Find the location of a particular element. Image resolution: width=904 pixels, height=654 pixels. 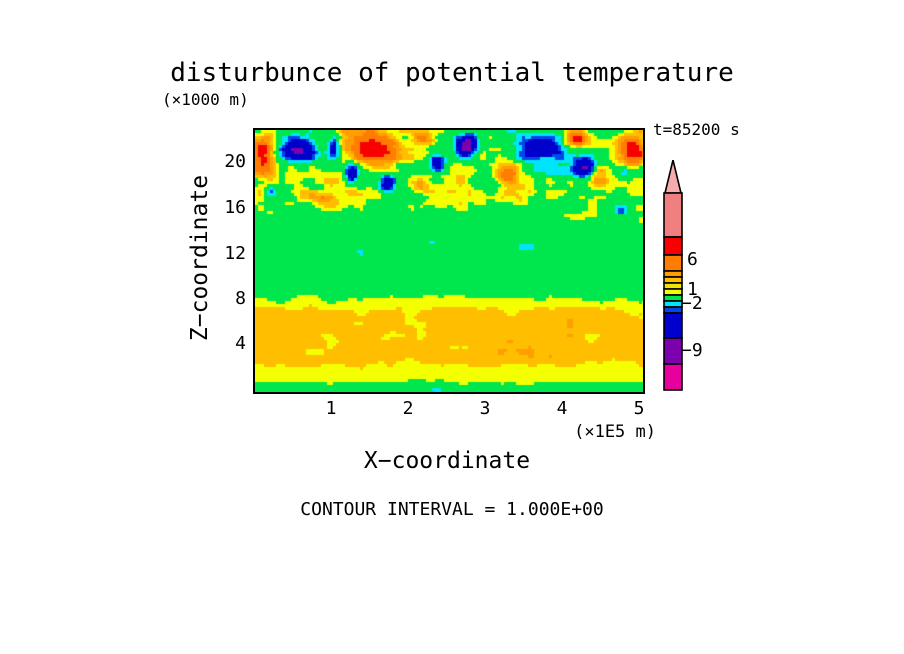

colorbar is located at coordinates (673, 275).